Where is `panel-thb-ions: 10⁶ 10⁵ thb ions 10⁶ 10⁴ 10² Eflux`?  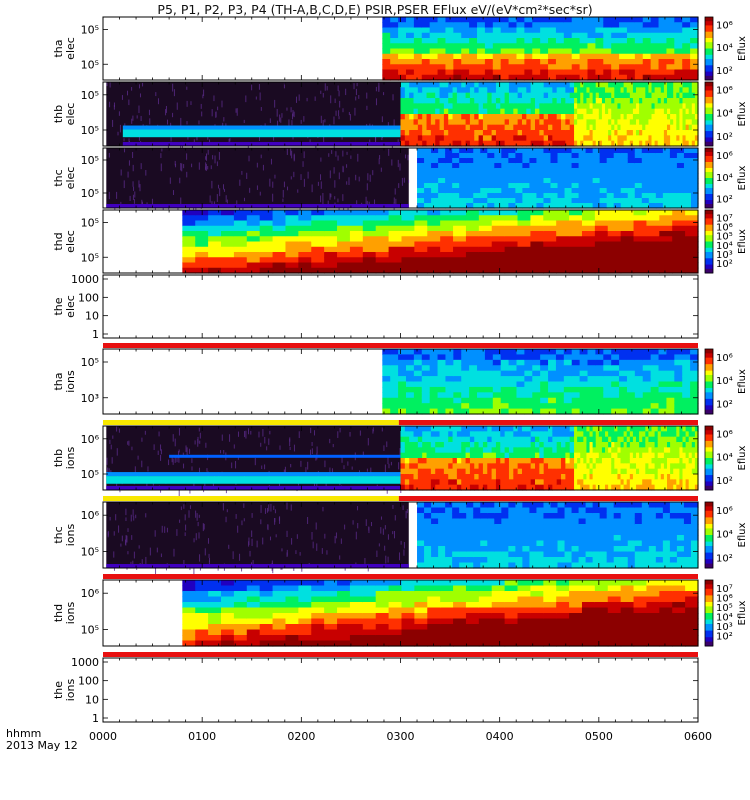 panel-thb-ions: 10⁶ 10⁵ thb ions 10⁶ 10⁴ 10² Eflux is located at coordinates (400, 461).